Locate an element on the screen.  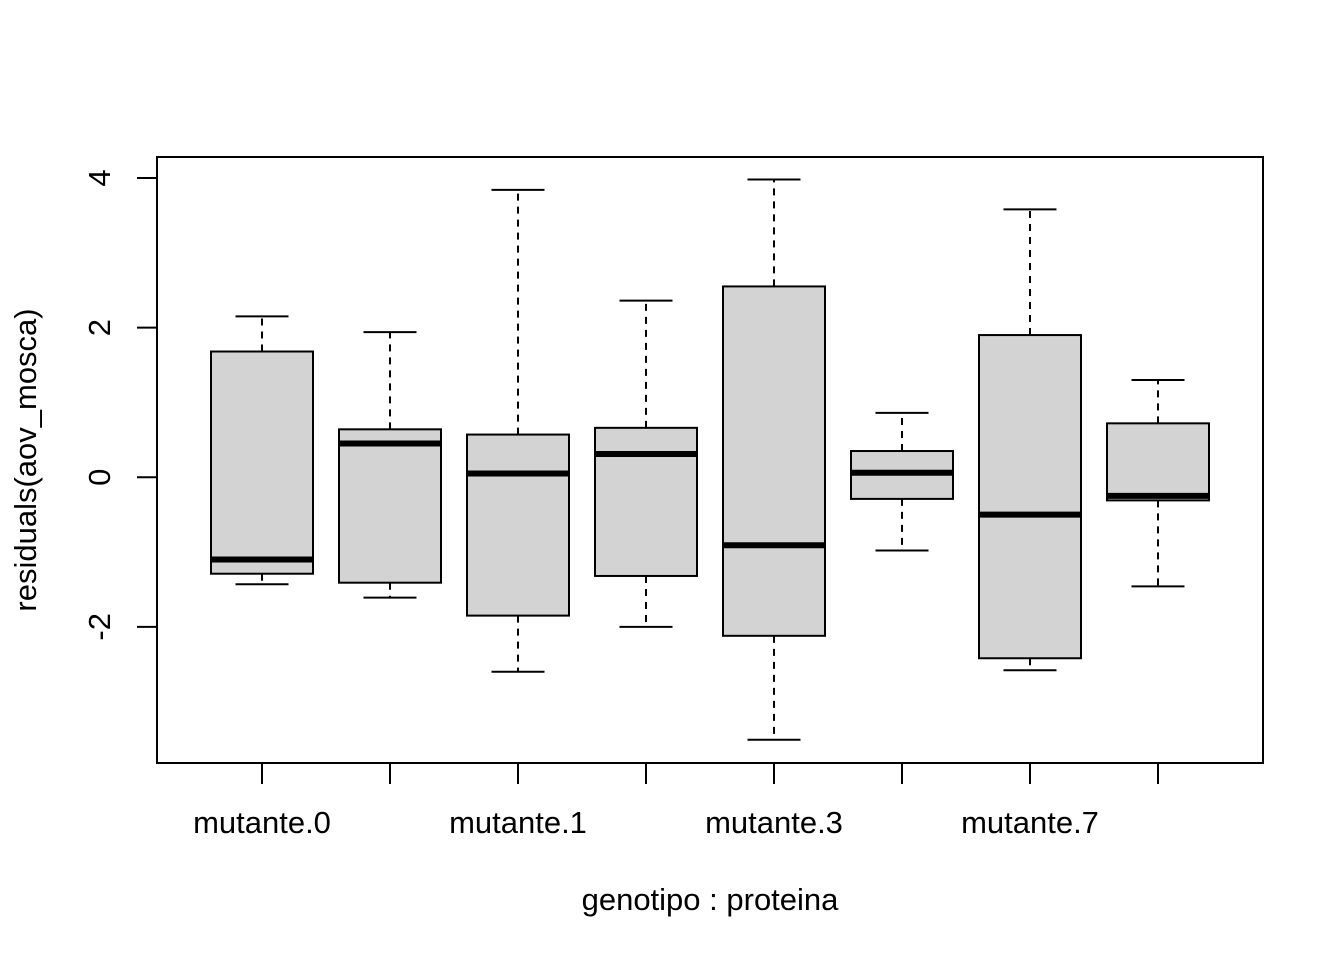
y-axis: -2 0 2 4 is located at coordinates (119, 405).